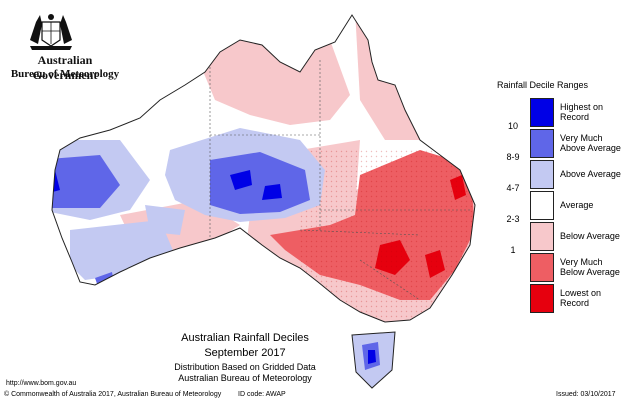 This screenshot has height=400, width=630. I want to click on issued-date: Issued: 03/10/2017, so click(586, 394).